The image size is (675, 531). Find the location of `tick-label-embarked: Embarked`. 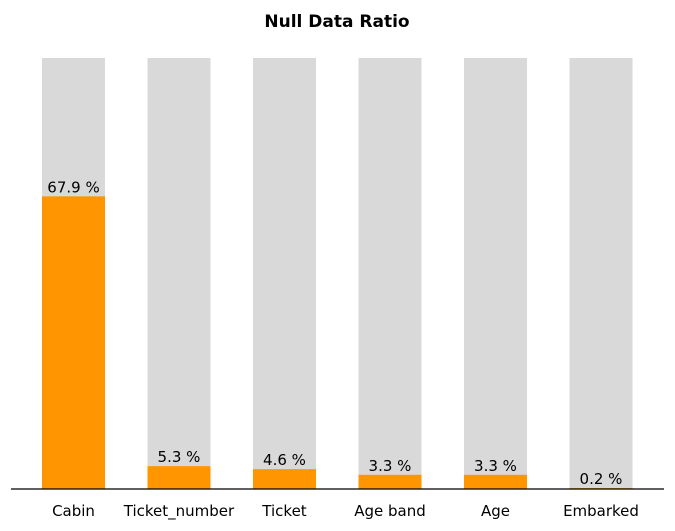

tick-label-embarked: Embarked is located at coordinates (601, 511).